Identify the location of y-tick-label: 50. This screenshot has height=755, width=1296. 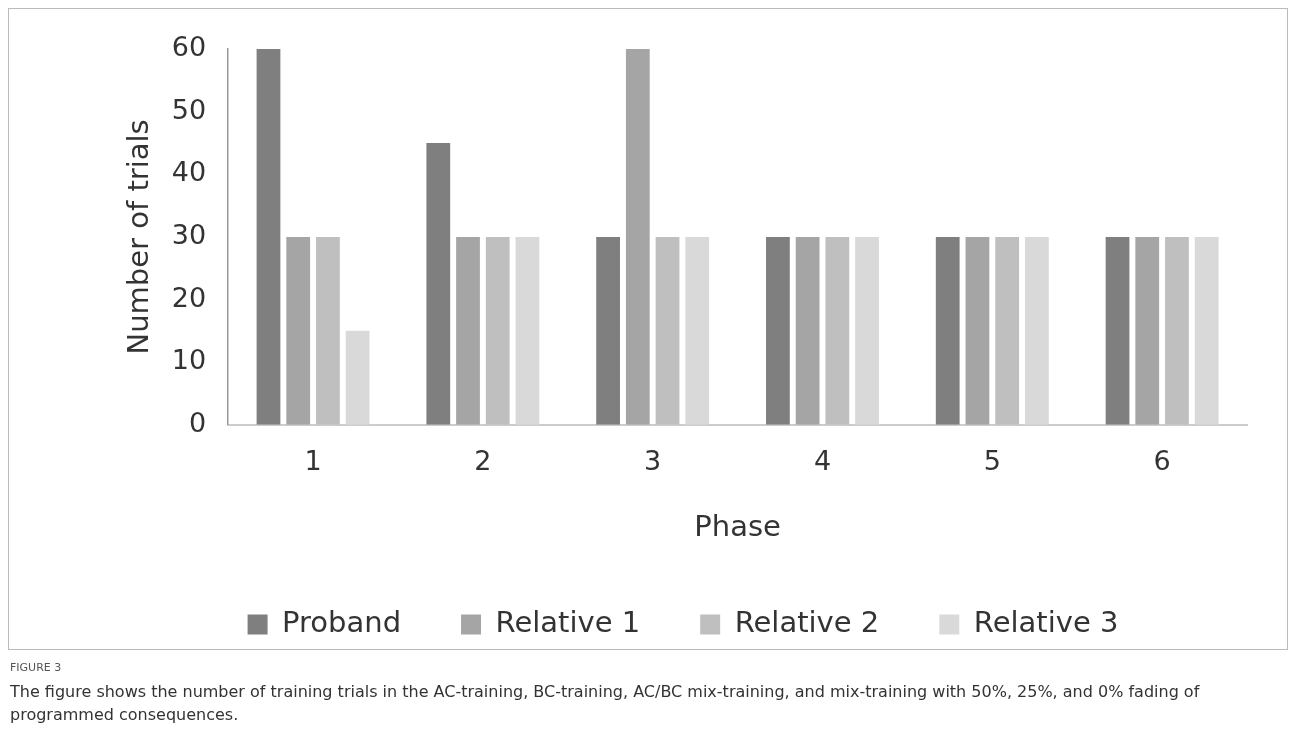
(189, 109).